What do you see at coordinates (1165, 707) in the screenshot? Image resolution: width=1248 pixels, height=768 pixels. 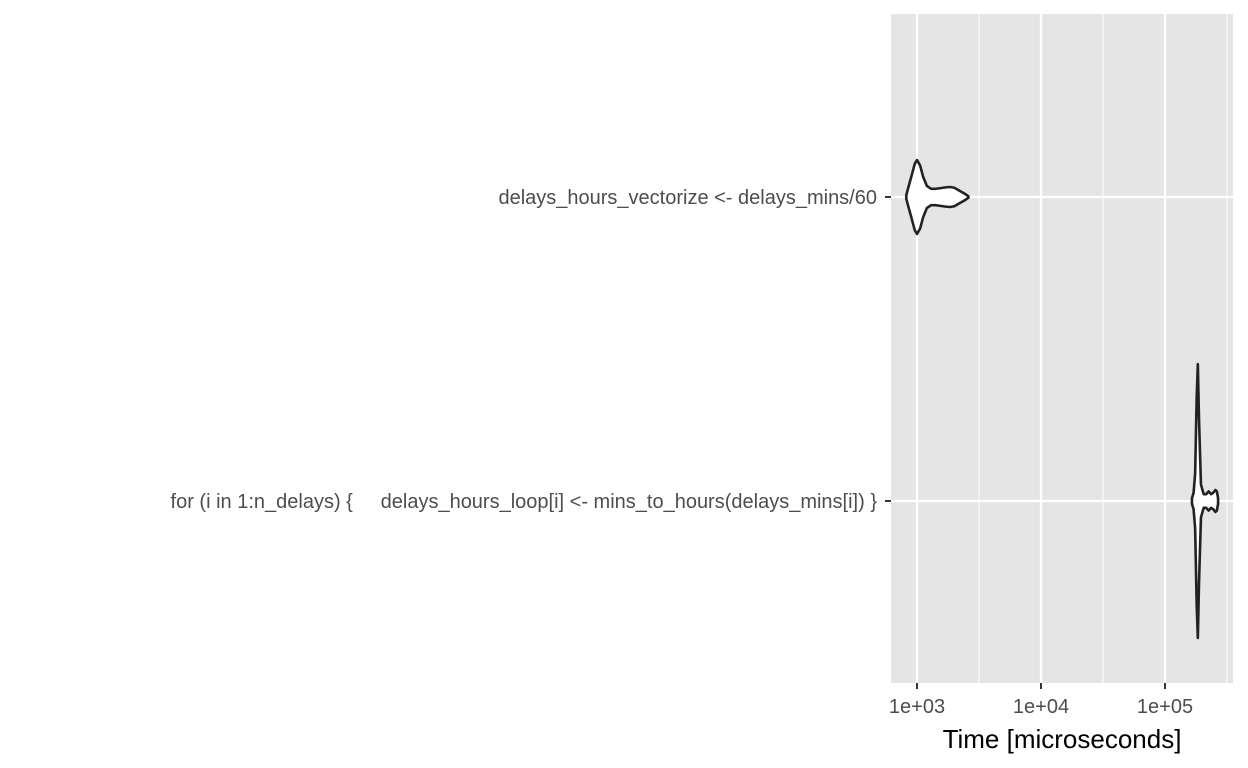 I see `x-tick-label: 1e+05` at bounding box center [1165, 707].